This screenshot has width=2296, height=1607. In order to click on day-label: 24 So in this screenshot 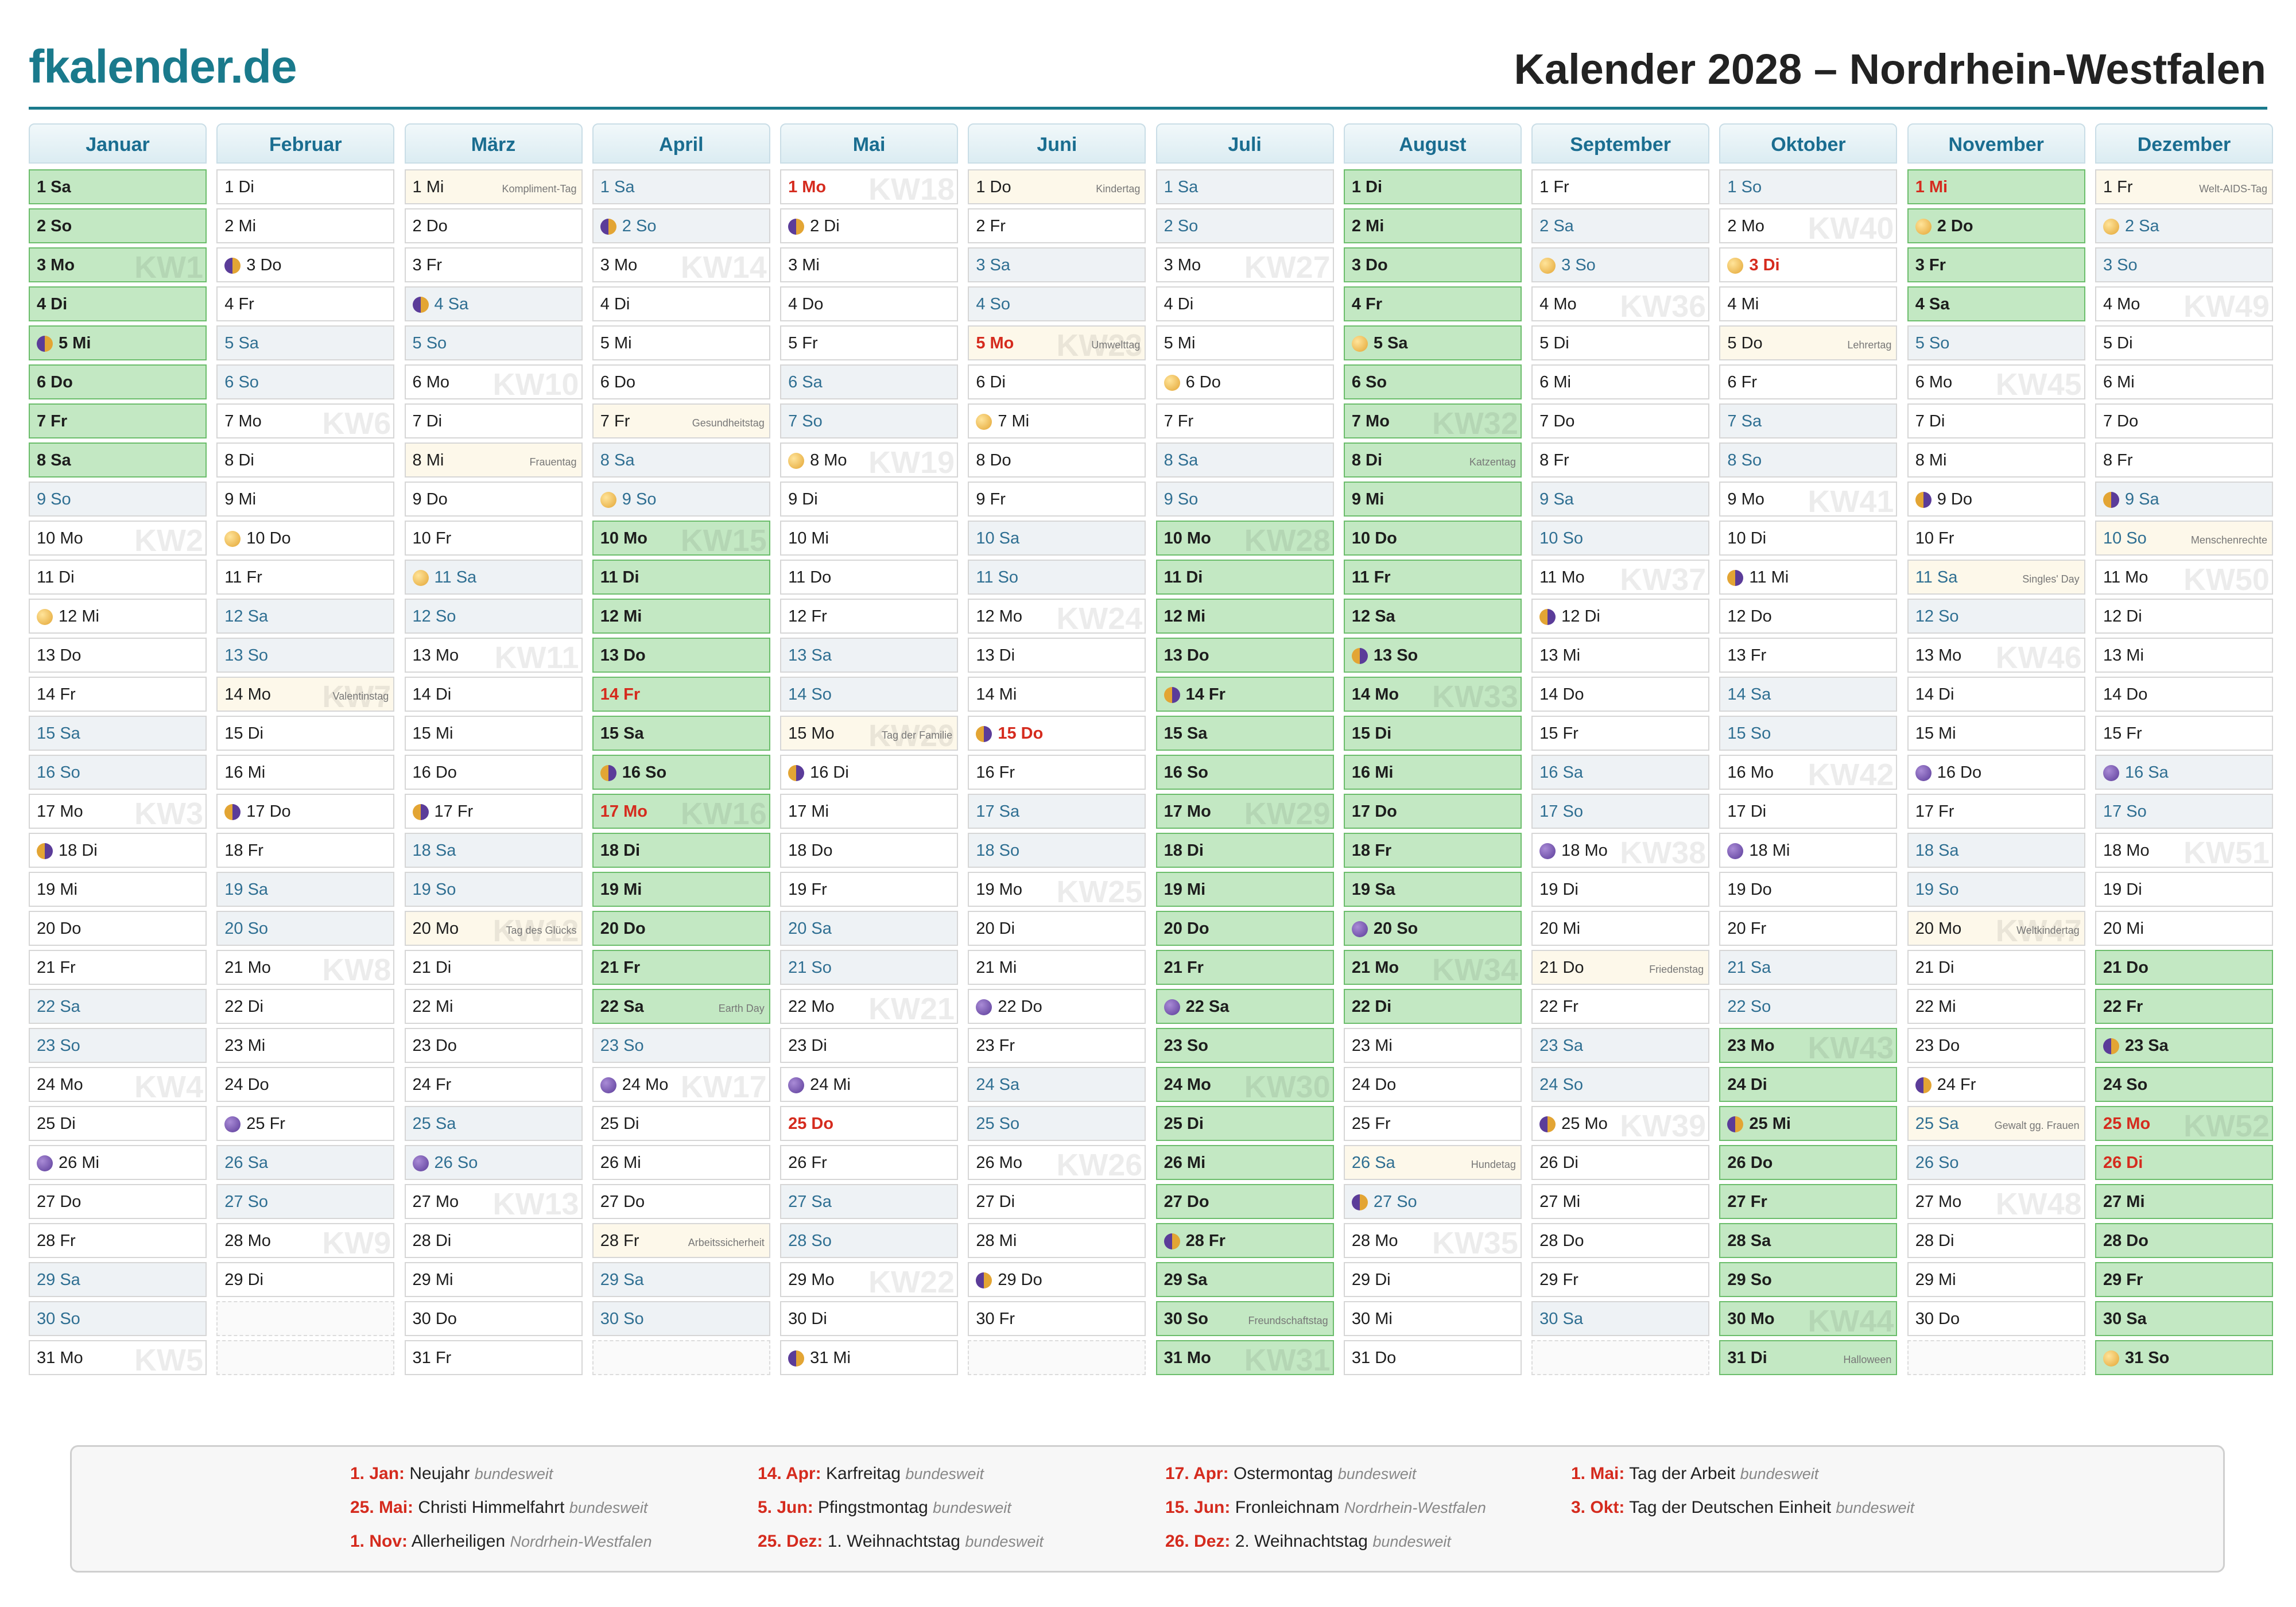, I will do `click(2125, 1085)`.